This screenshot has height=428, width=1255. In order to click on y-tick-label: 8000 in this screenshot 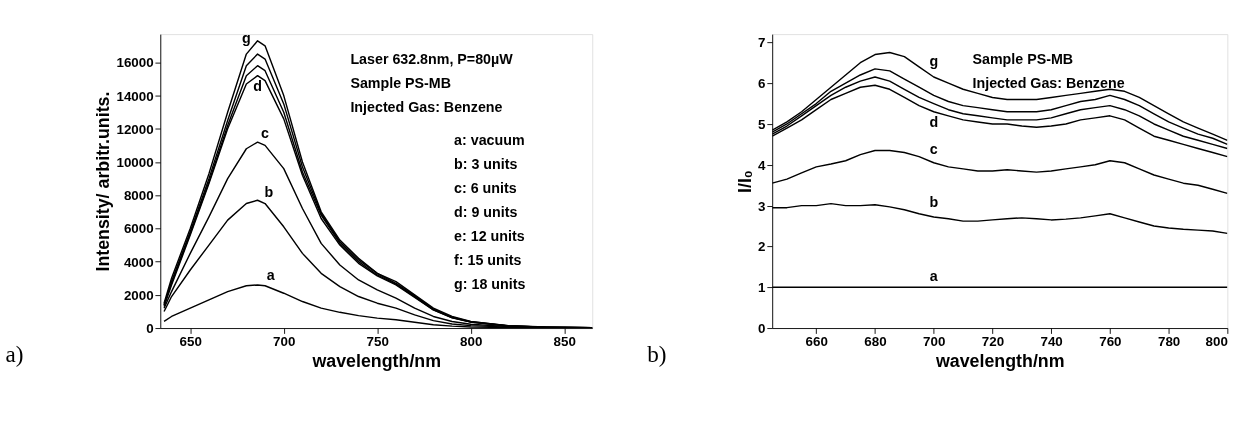, I will do `click(138, 196)`.